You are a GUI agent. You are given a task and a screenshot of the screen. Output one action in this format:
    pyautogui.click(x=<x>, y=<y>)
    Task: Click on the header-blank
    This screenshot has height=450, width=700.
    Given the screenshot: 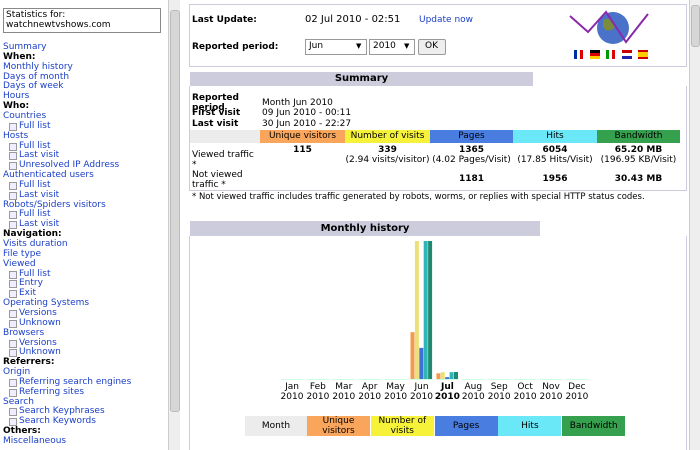 What is the action you would take?
    pyautogui.click(x=225, y=136)
    